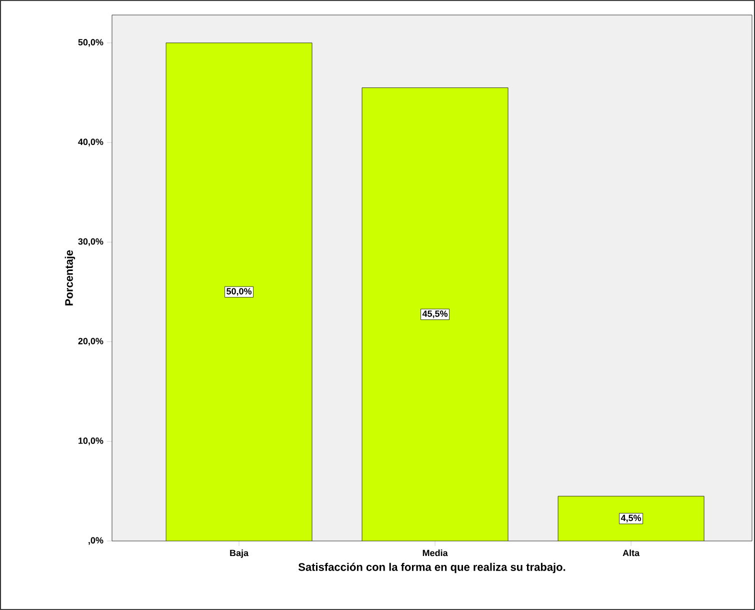  Describe the element at coordinates (435, 314) in the screenshot. I see `data-label: 45,5%` at that location.